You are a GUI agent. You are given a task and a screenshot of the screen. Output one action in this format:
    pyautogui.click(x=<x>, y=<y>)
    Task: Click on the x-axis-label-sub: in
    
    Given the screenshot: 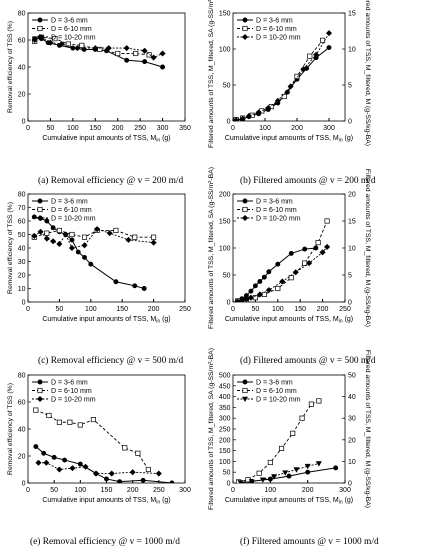 What is the action you would take?
    pyautogui.click(x=341, y=322)
    